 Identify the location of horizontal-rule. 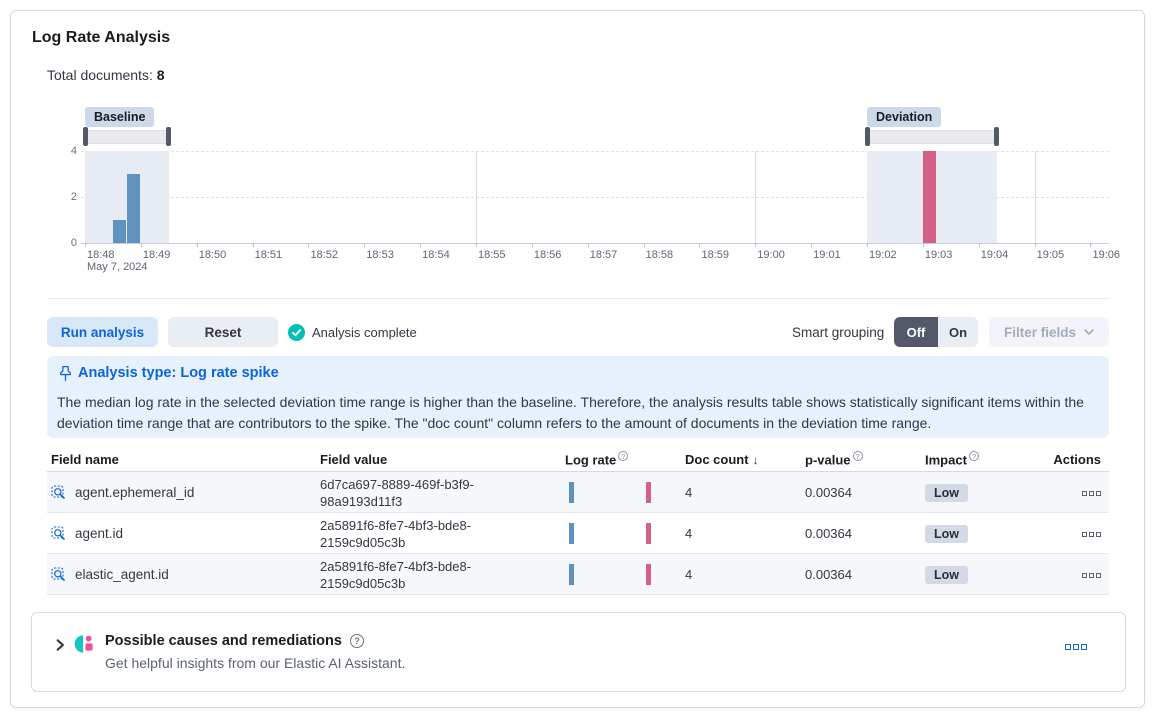
(578, 298).